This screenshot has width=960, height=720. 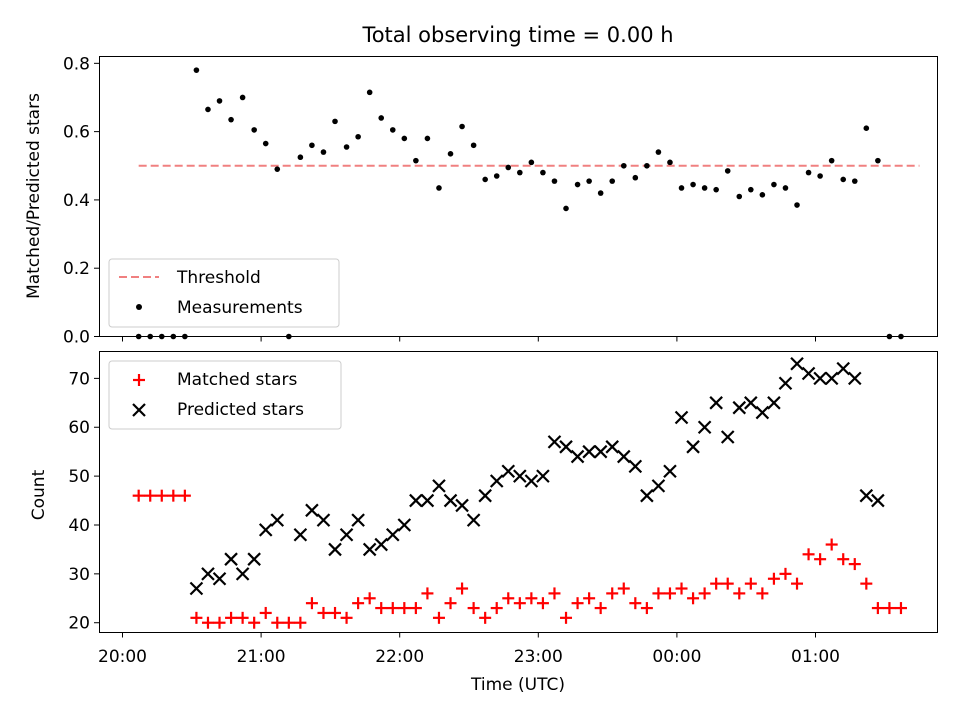 I want to click on matched-legend-marker, so click(x=139, y=380).